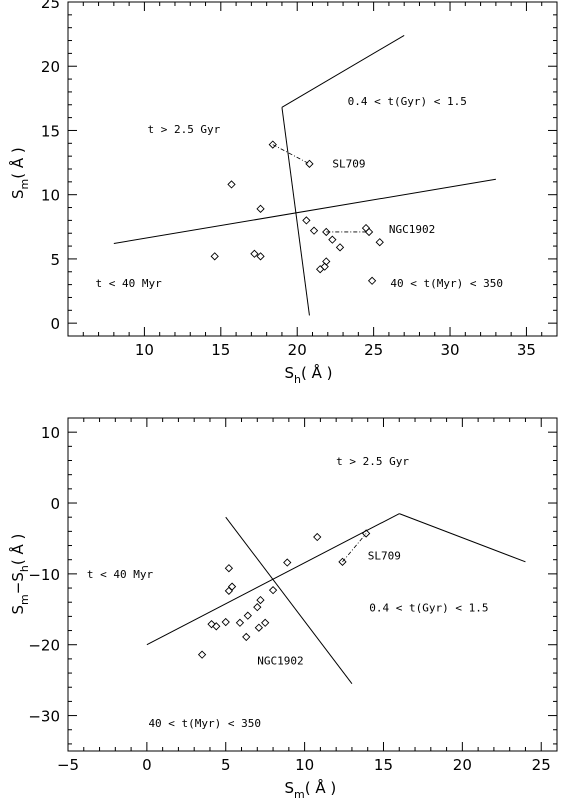 The height and width of the screenshot is (801, 565). I want to click on y-tick-label: 5, so click(55, 260).